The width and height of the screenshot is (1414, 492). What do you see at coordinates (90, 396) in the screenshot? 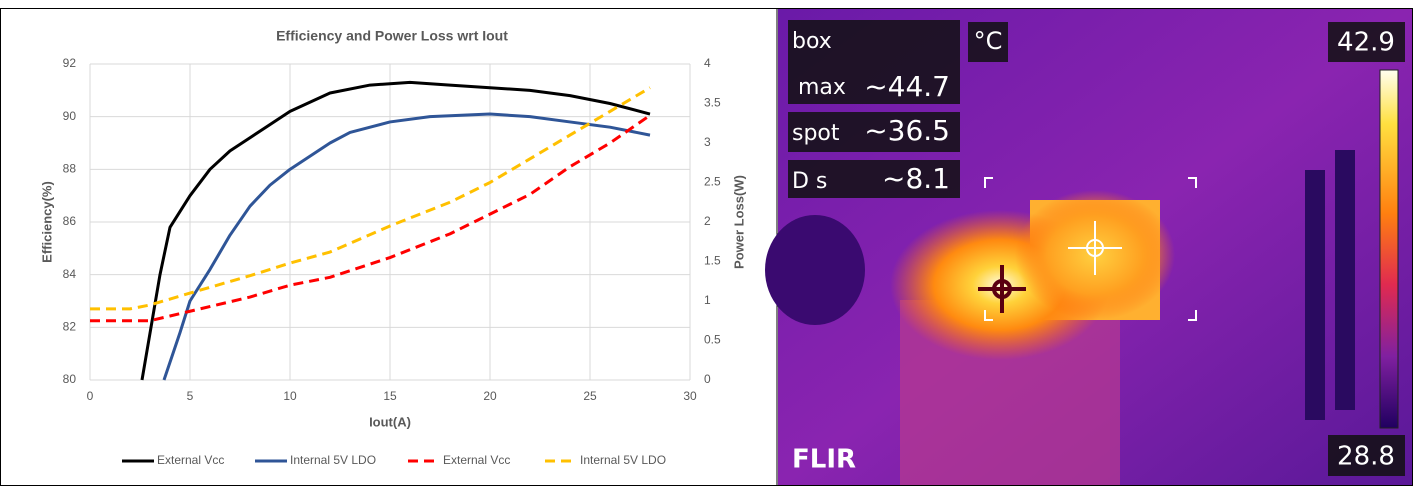
I see `x-tick-label: 0` at bounding box center [90, 396].